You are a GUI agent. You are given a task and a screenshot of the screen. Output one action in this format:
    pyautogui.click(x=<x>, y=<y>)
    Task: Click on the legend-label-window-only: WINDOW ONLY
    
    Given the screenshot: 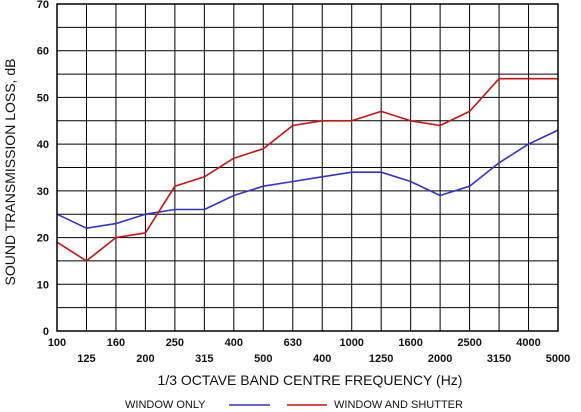 What is the action you would take?
    pyautogui.click(x=165, y=405)
    